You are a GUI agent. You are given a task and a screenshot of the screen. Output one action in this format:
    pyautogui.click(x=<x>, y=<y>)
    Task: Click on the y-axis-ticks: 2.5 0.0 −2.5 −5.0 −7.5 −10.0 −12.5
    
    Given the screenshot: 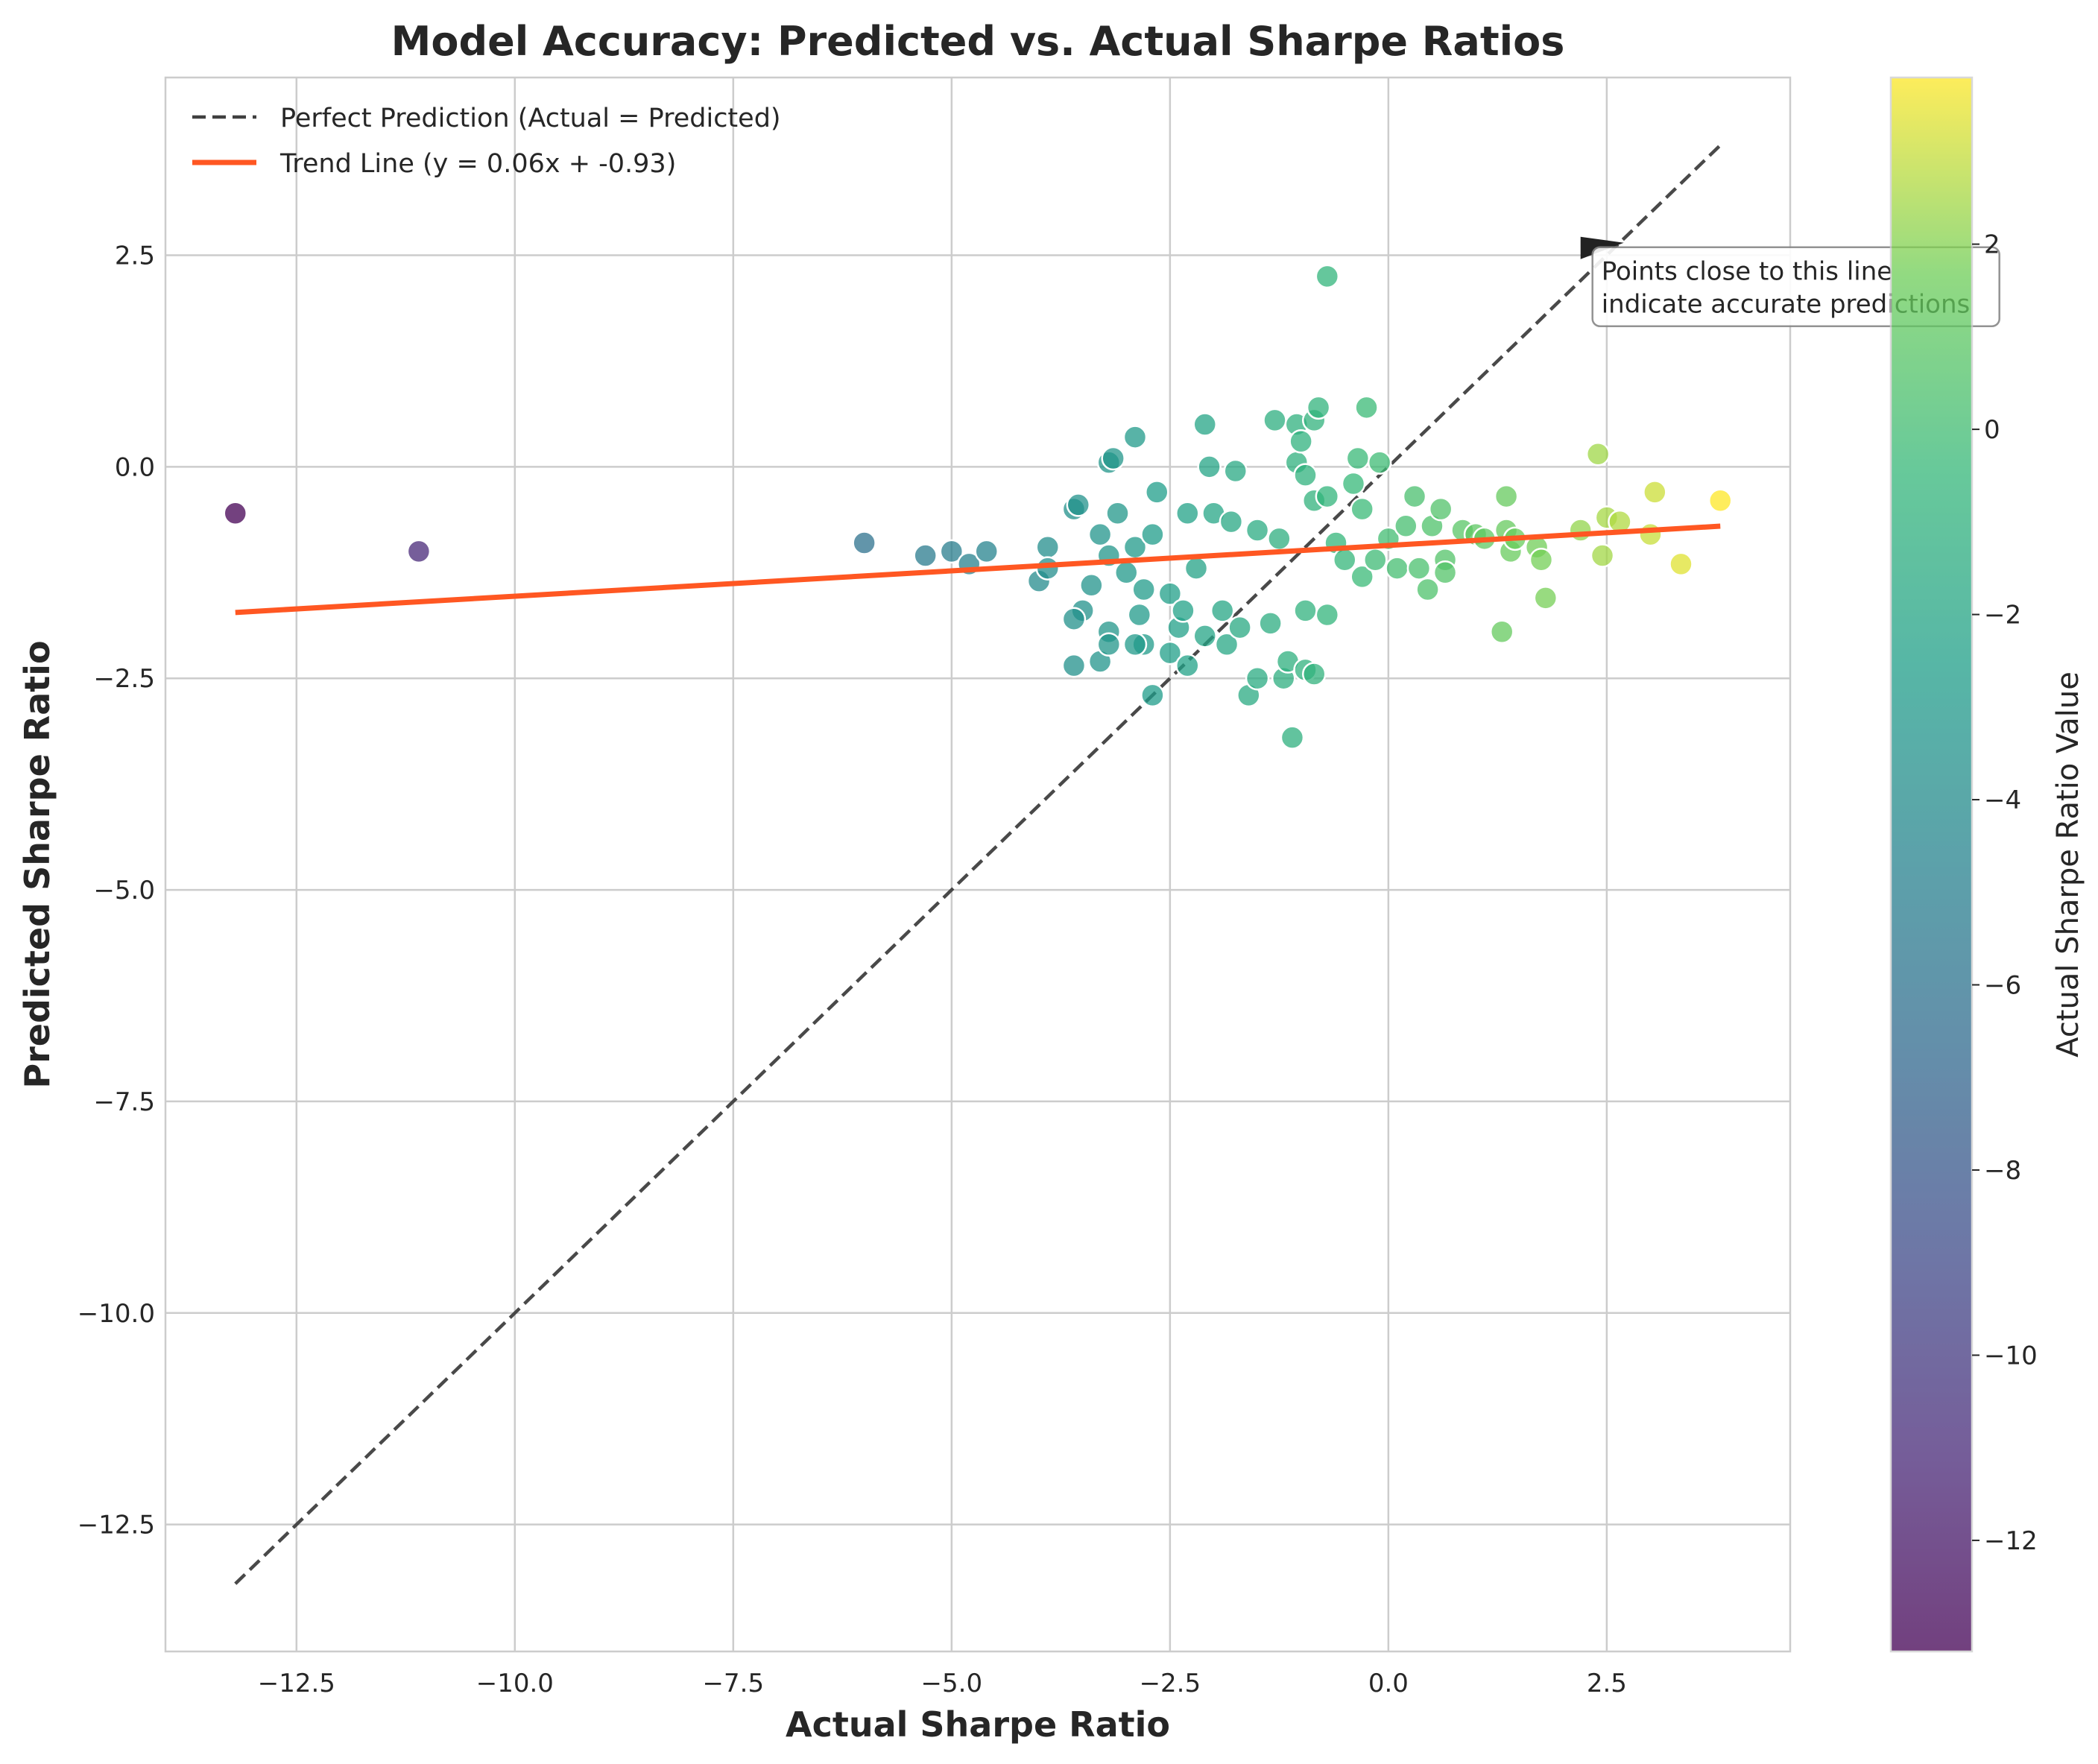 What is the action you would take?
    pyautogui.click(x=116, y=890)
    